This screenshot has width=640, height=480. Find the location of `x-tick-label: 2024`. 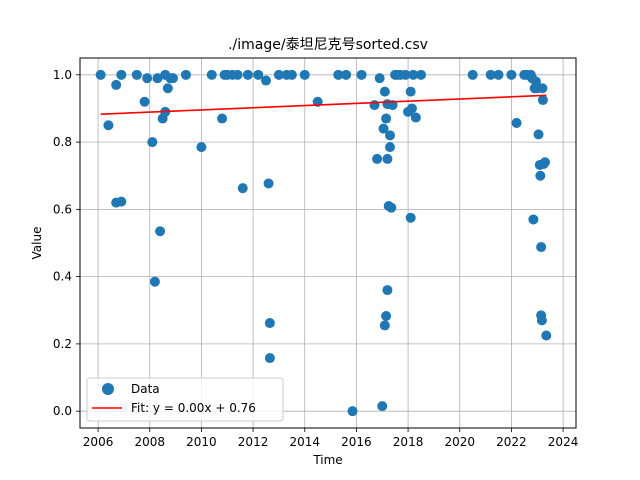

x-tick-label: 2024 is located at coordinates (563, 442).